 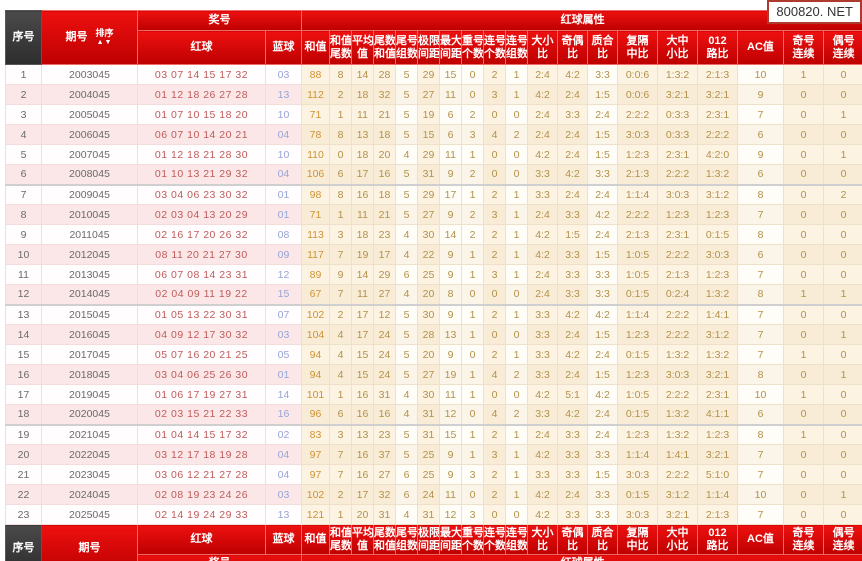 I want to click on cell-period: 2023045, so click(x=89, y=474).